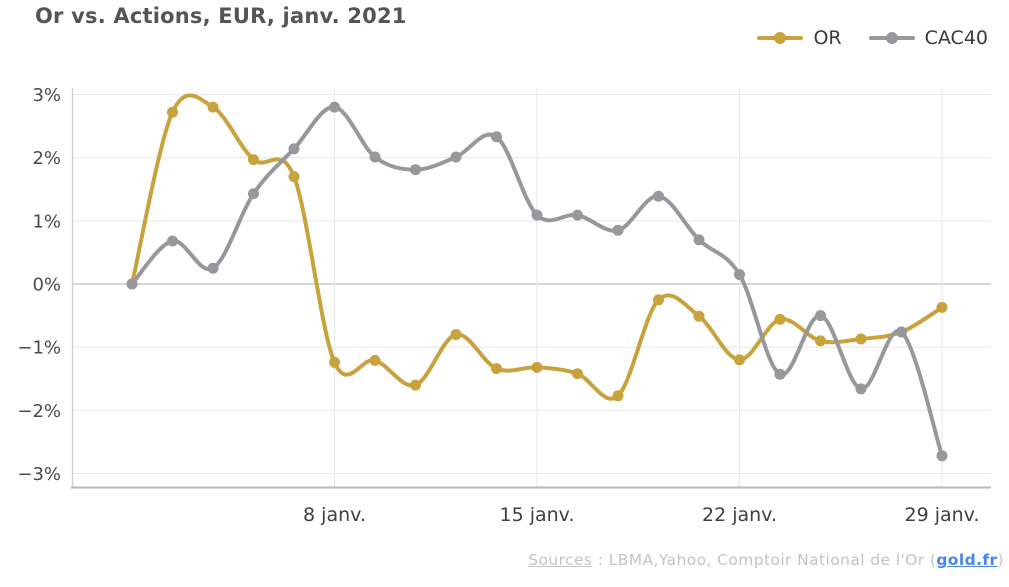 The width and height of the screenshot is (1009, 587). Describe the element at coordinates (334, 515) in the screenshot. I see `x-tick-label: 8 janv.` at that location.